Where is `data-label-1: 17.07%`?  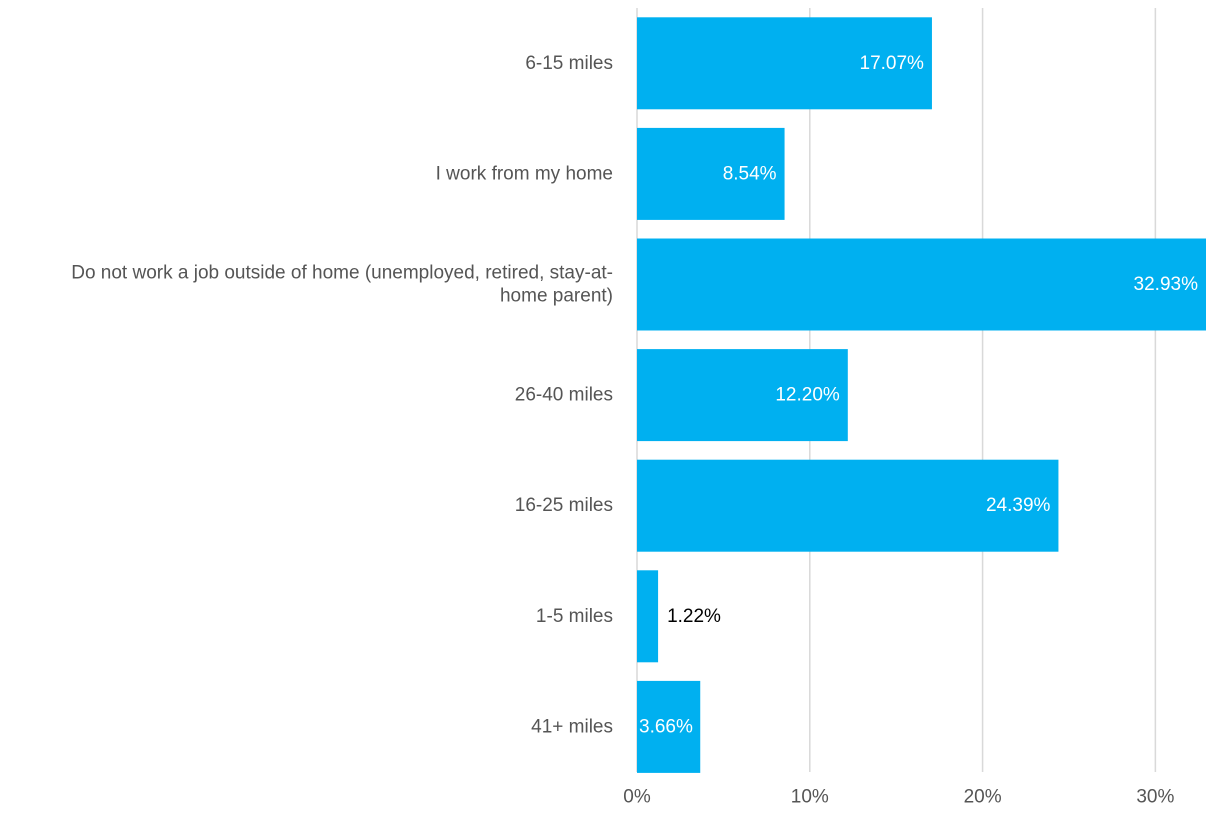
data-label-1: 17.07% is located at coordinates (892, 63).